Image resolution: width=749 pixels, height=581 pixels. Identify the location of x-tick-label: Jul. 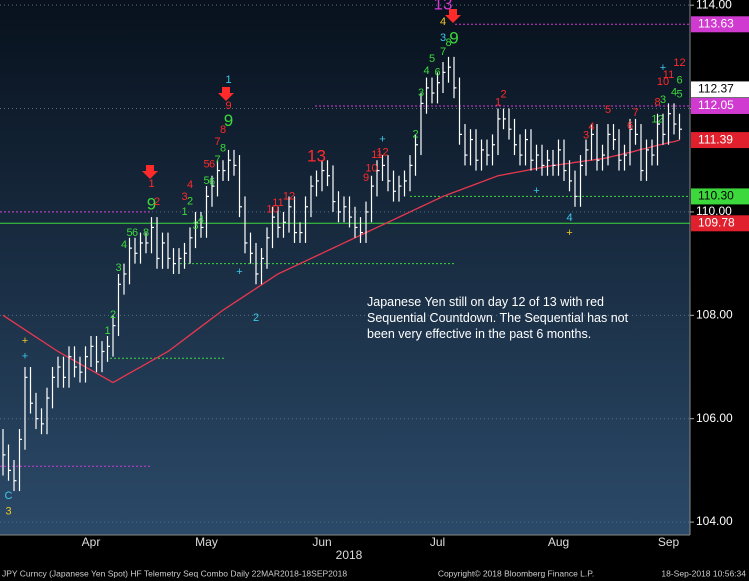
(437, 542).